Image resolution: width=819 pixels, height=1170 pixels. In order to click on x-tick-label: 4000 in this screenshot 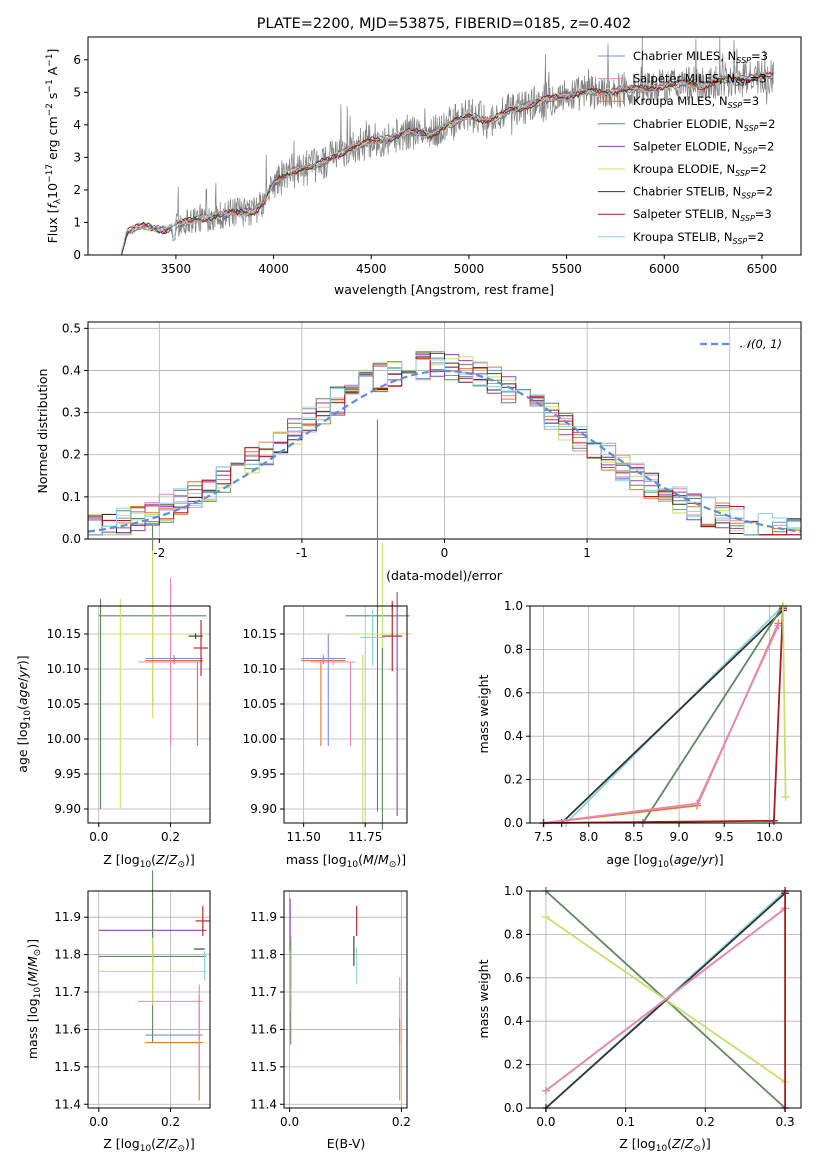, I will do `click(273, 269)`.